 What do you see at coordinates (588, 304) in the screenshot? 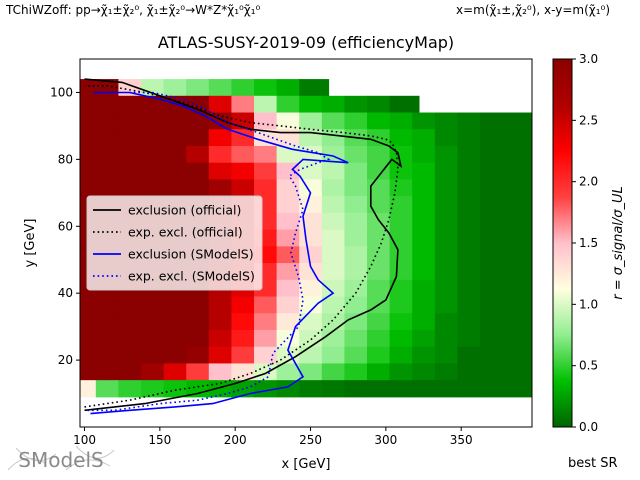
I see `colorbar-tick-label: 1.0` at bounding box center [588, 304].